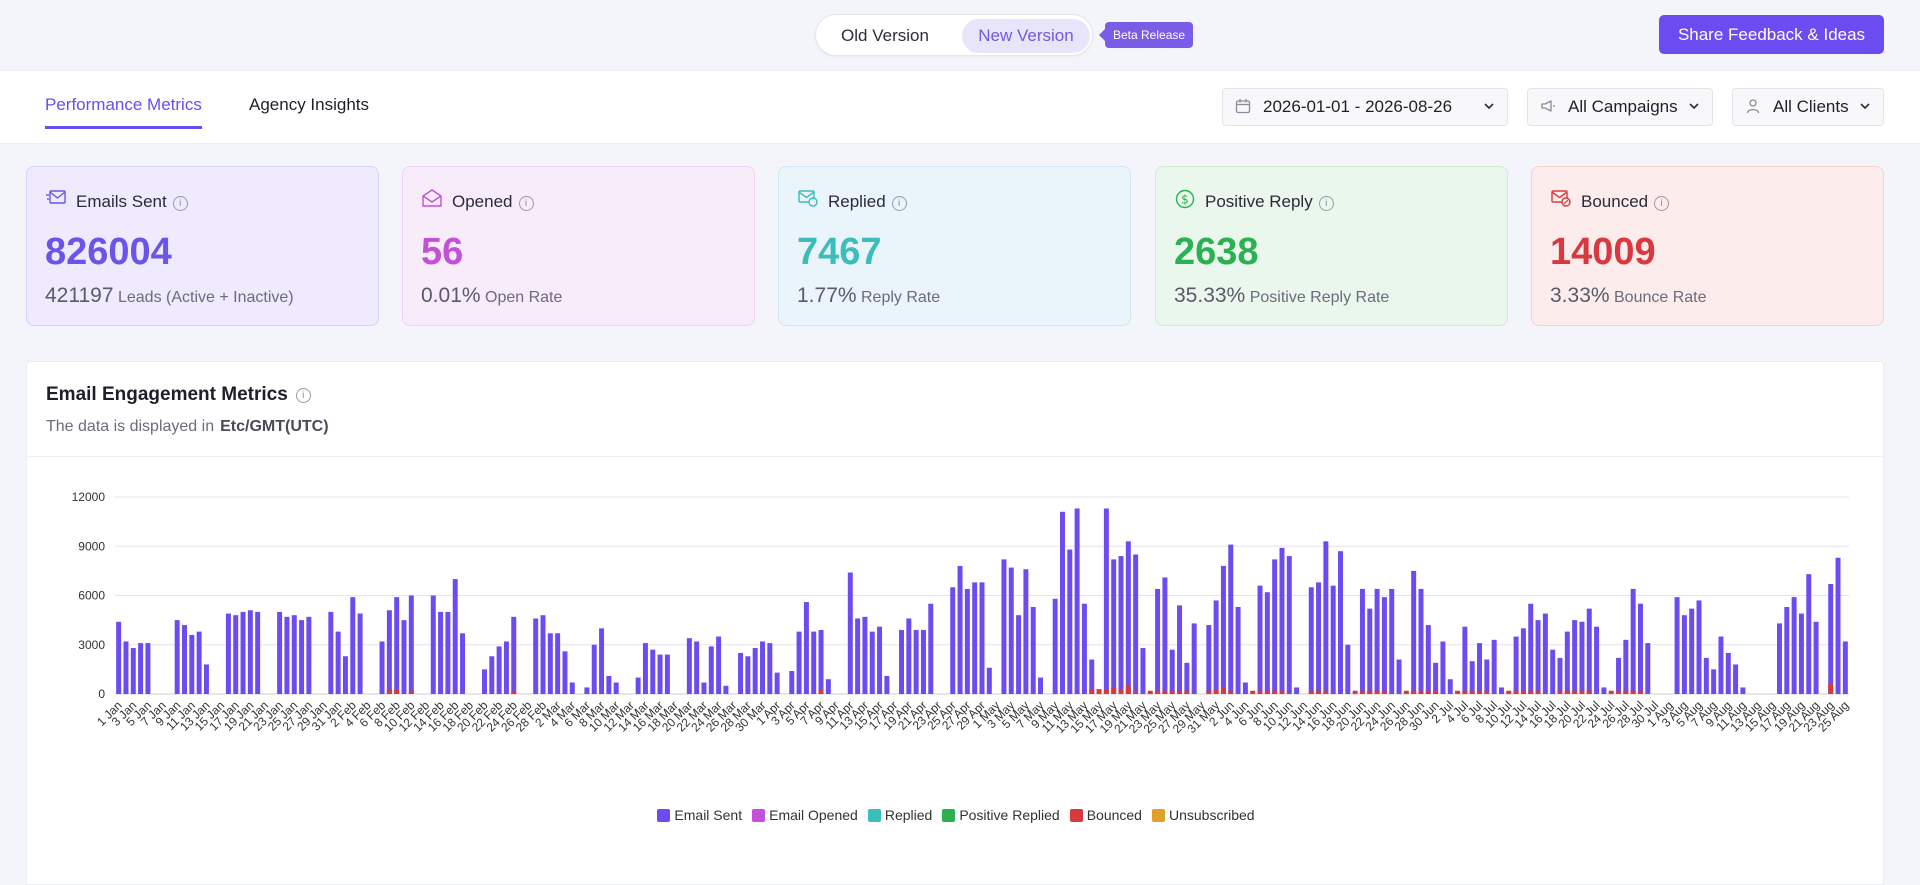 The image size is (1920, 885). What do you see at coordinates (908, 815) in the screenshot?
I see `legend-label: Replied` at bounding box center [908, 815].